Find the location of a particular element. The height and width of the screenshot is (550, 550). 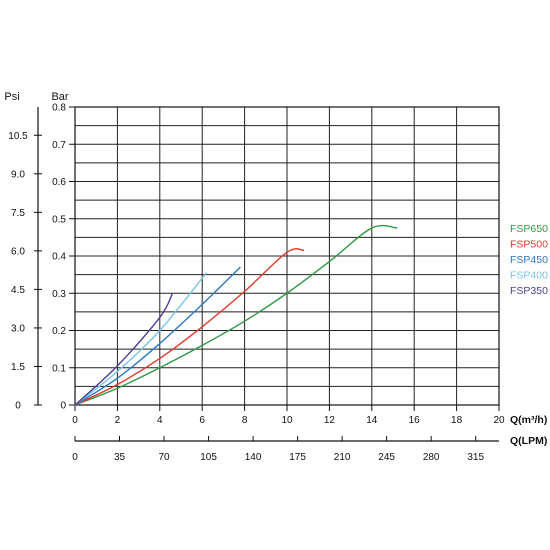

bar-tick-label: 0.1 is located at coordinates (59, 368).